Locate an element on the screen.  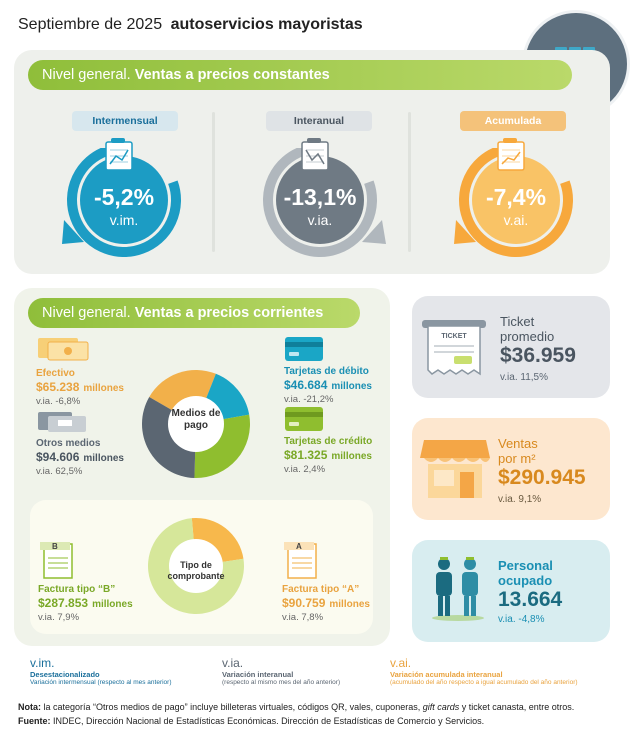
voucher-label-a: Factura tipo “A” is located at coordinates (321, 589).